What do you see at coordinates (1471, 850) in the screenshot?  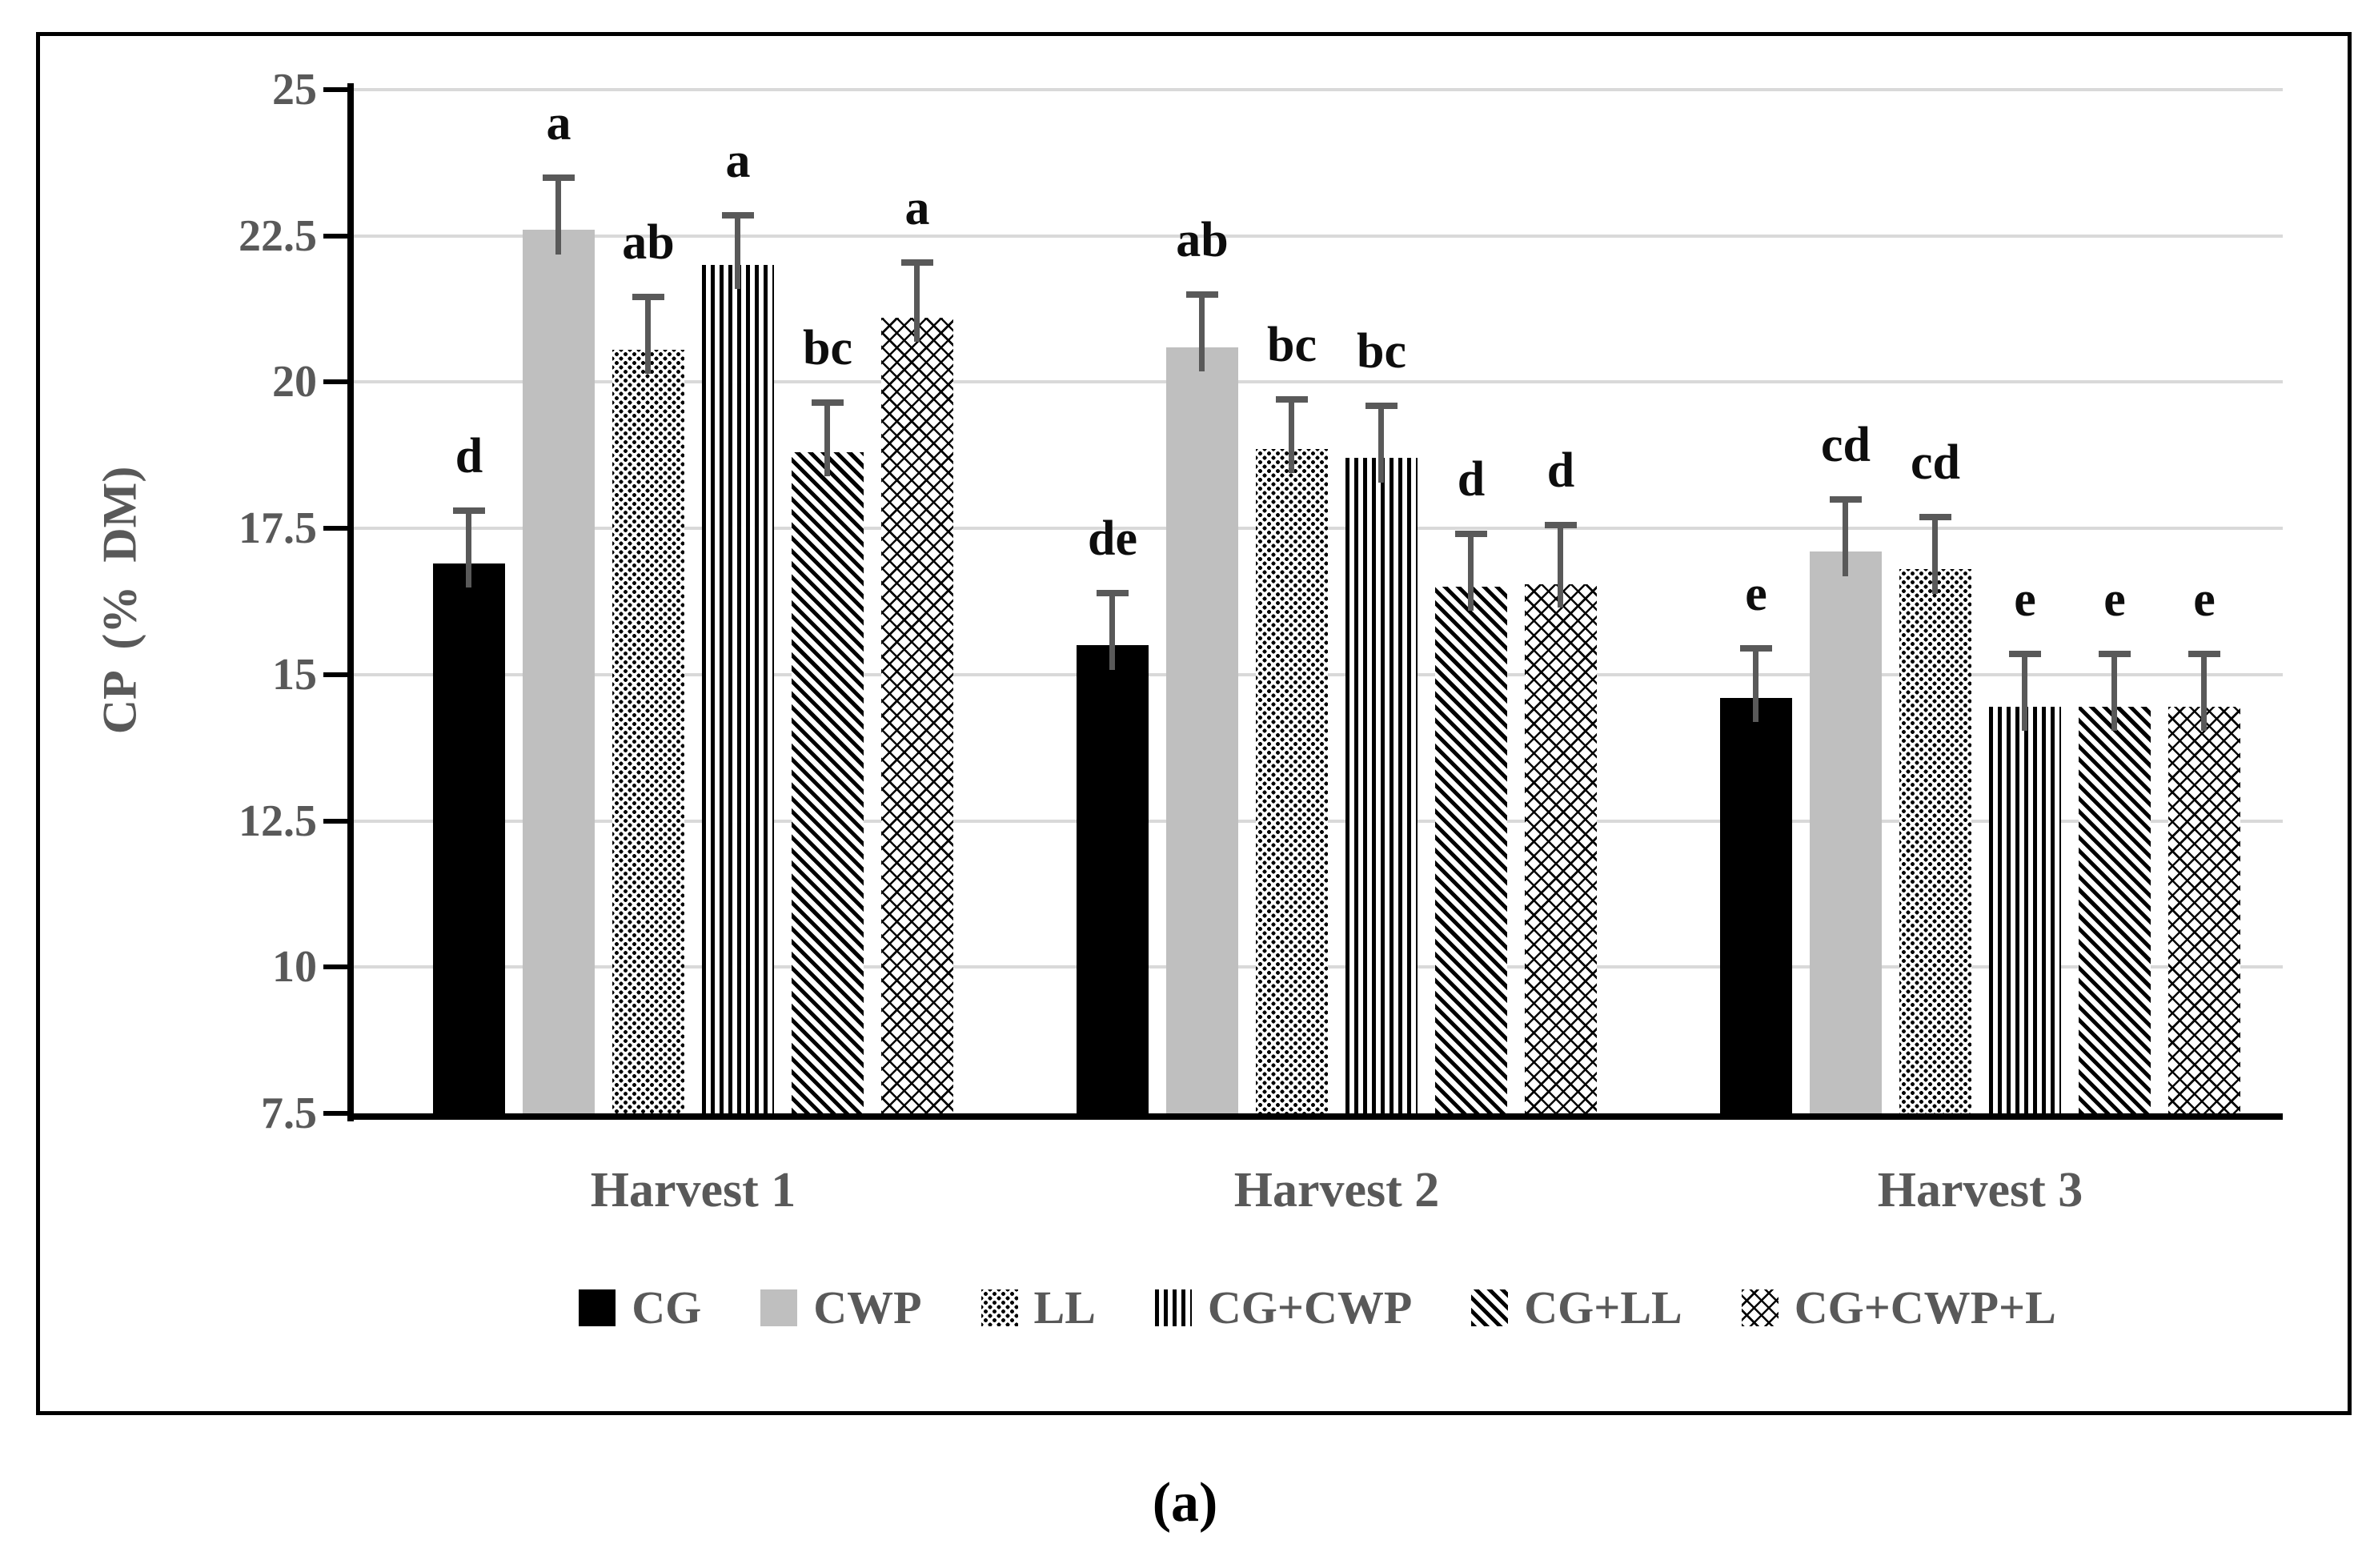 I see `bar-CG+LL-harvest-2` at bounding box center [1471, 850].